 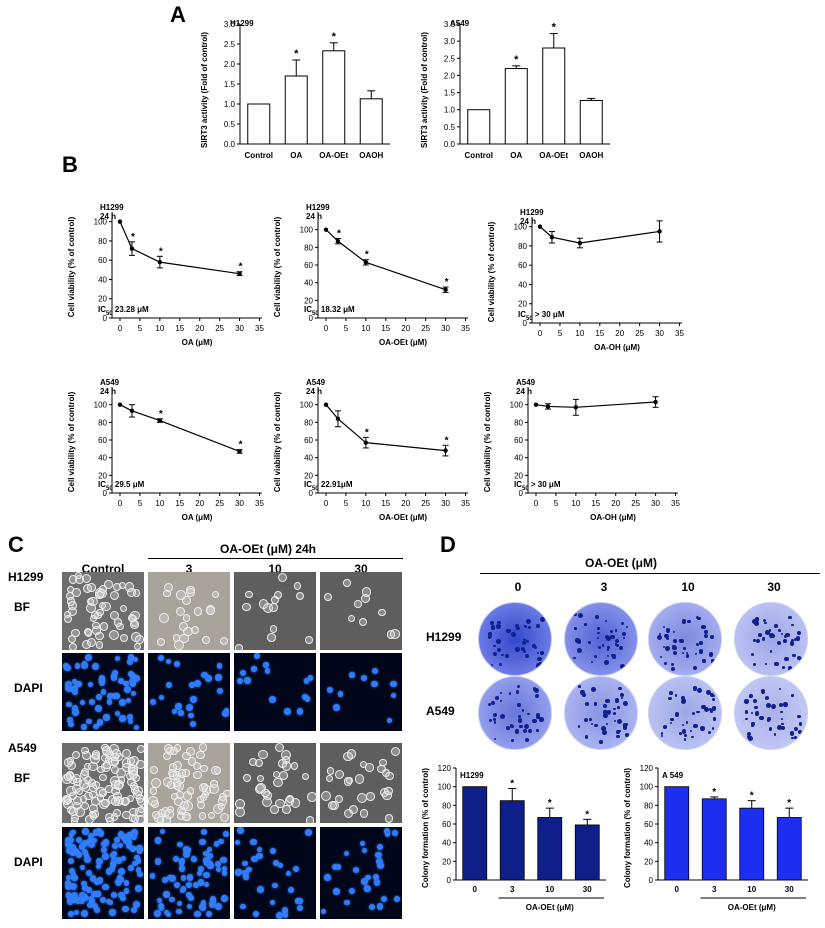 What do you see at coordinates (26, 577) in the screenshot?
I see `row-cell-line-label: H1299` at bounding box center [26, 577].